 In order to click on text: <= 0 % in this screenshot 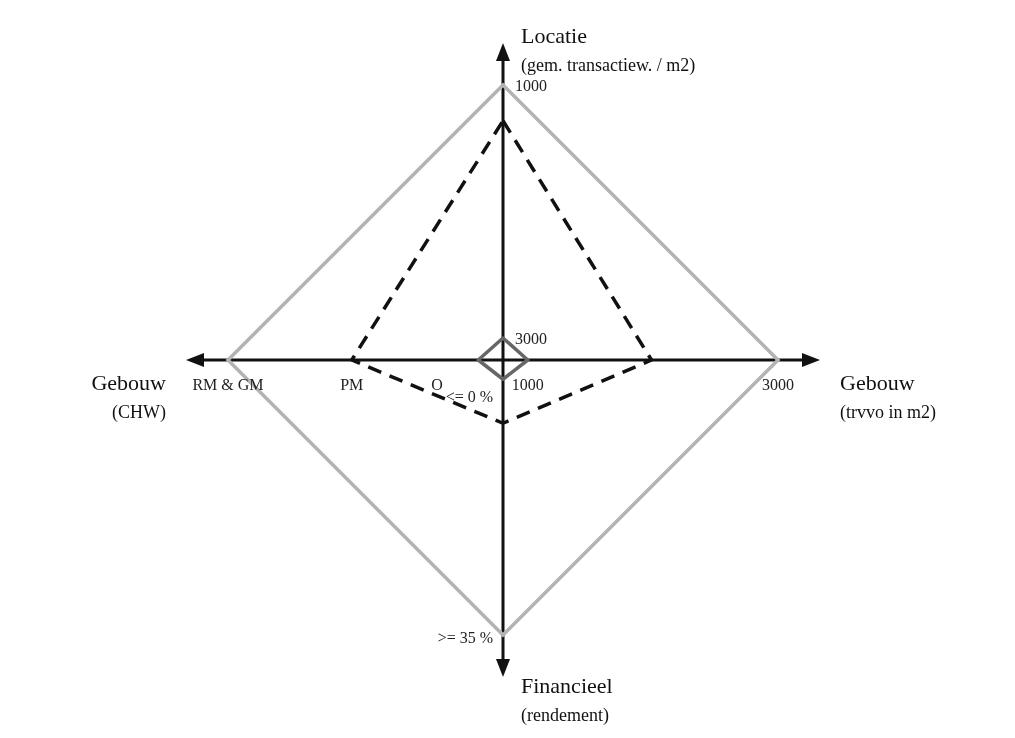, I will do `click(469, 396)`.